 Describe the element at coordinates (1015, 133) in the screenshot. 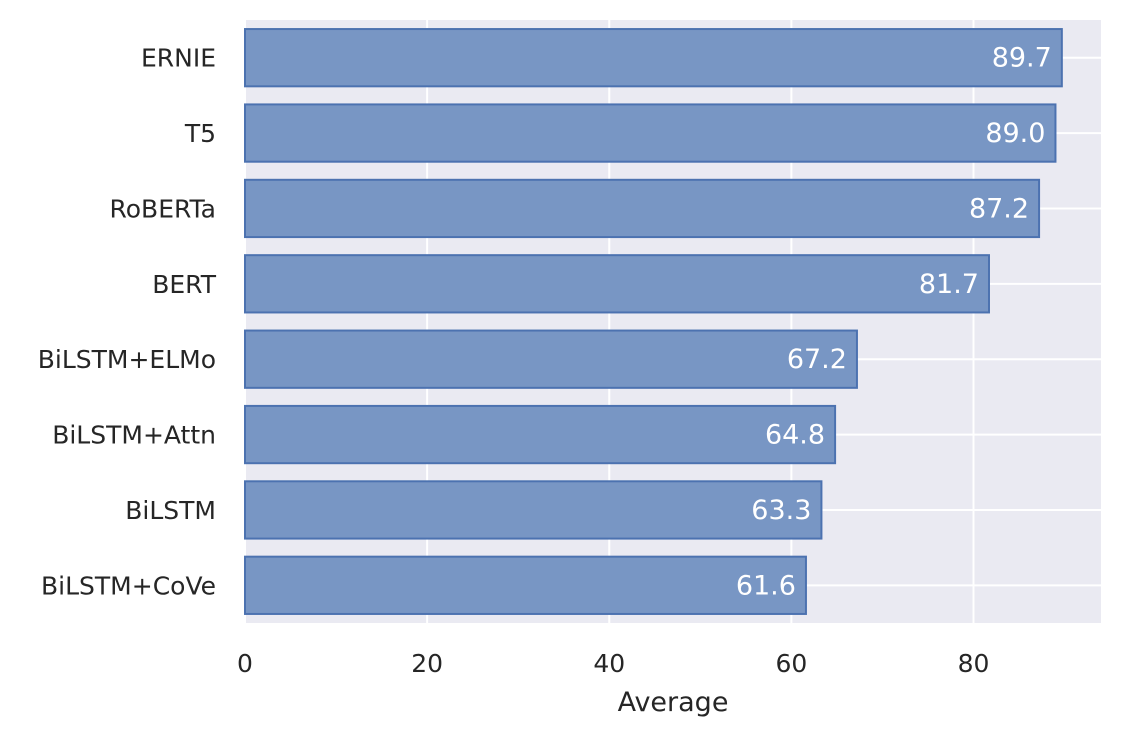

I see `bar-value-label: 89.0` at that location.